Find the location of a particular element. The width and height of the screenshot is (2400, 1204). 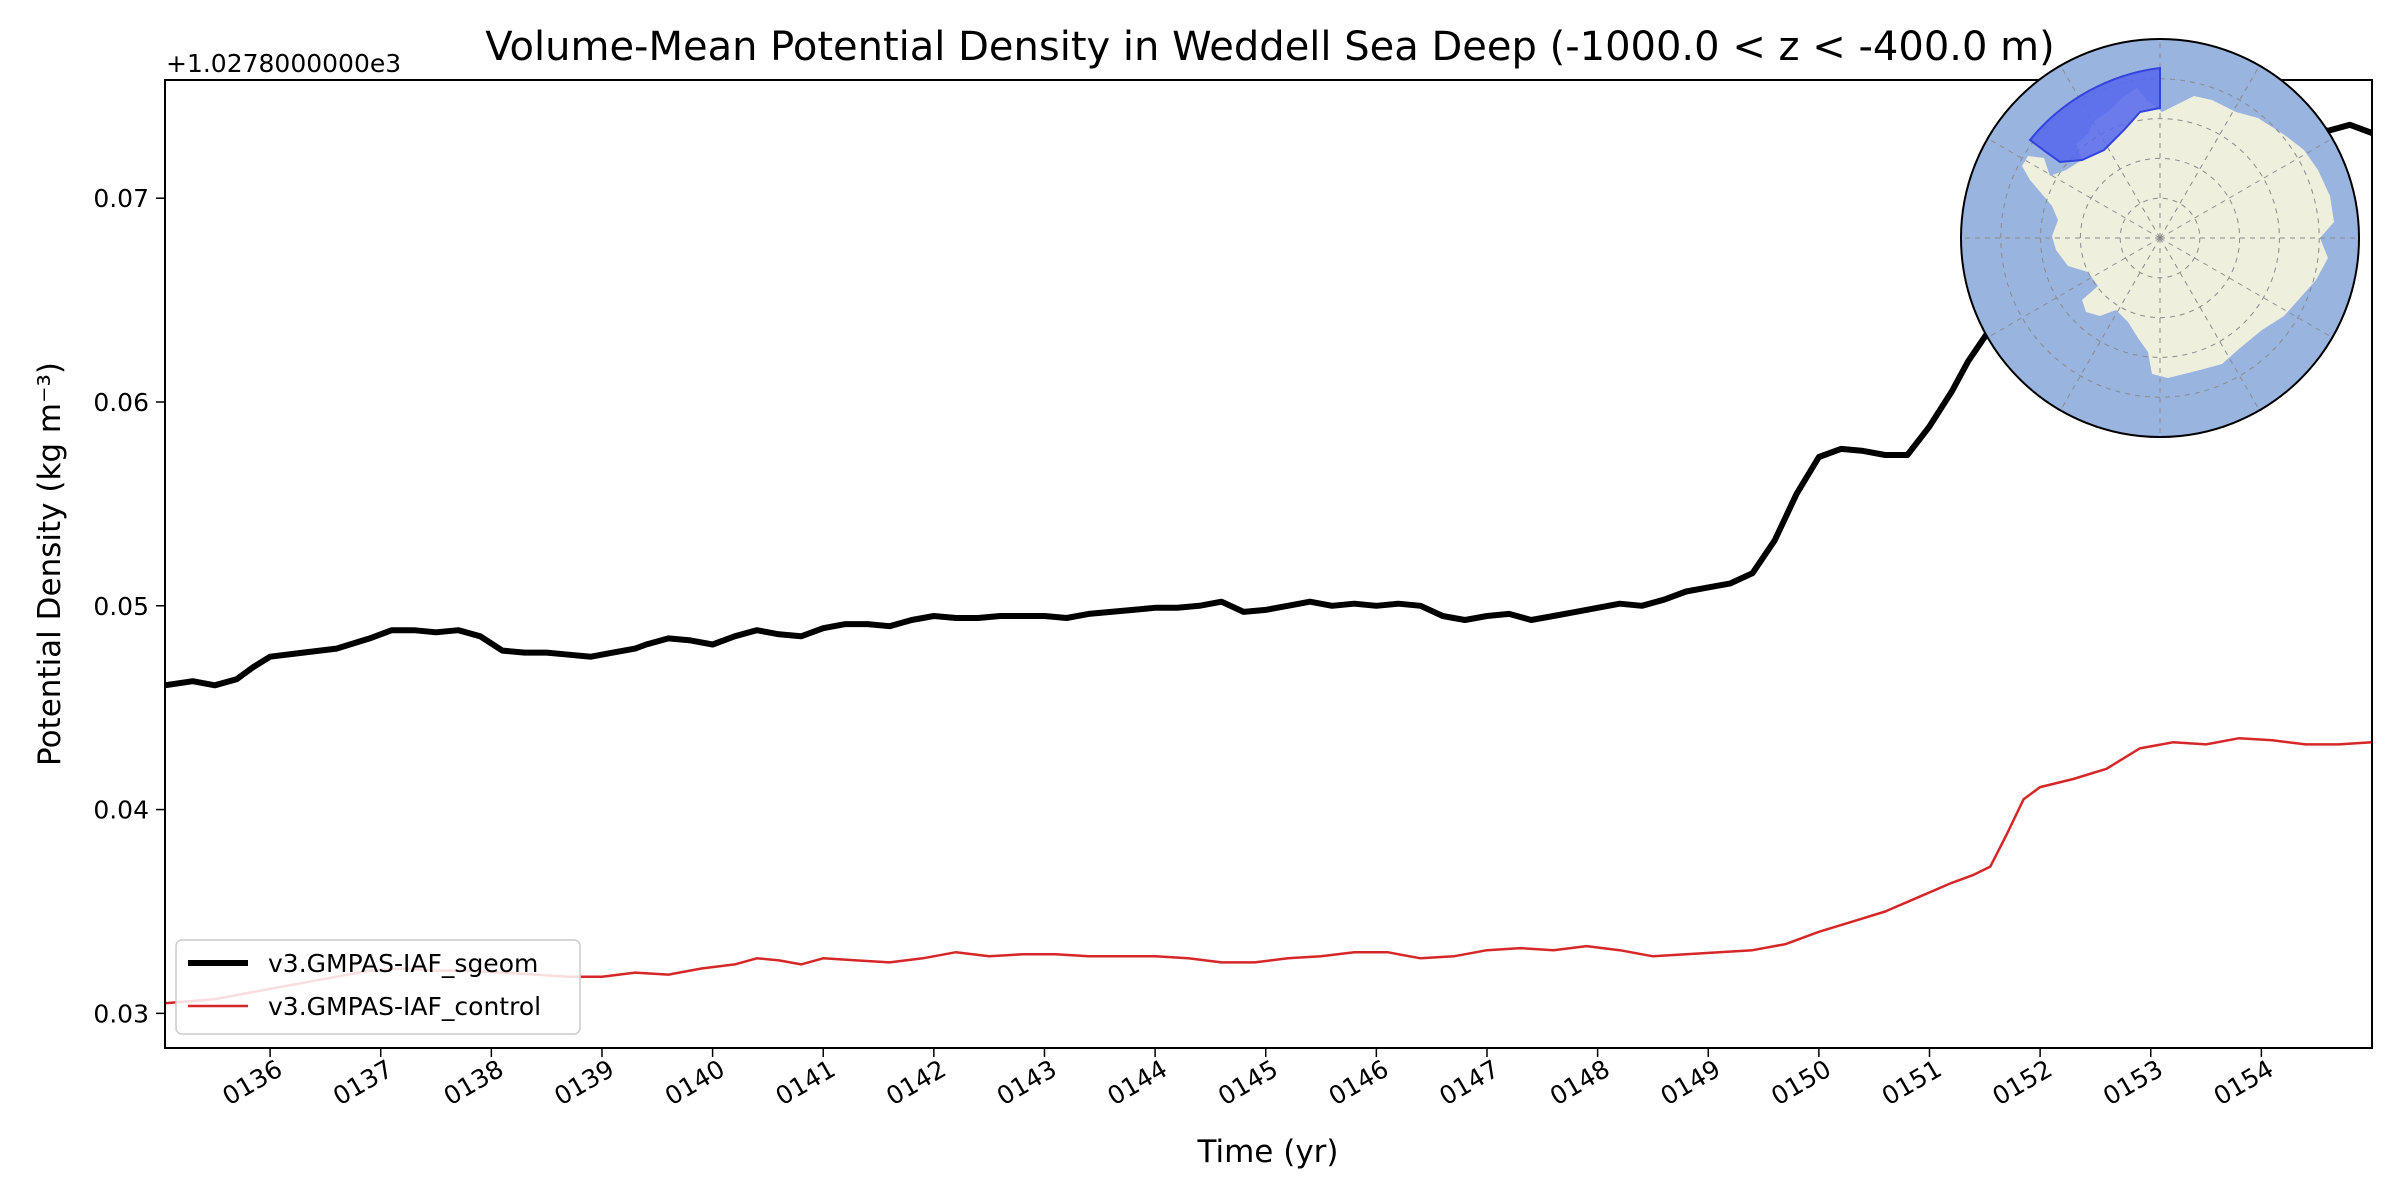

map-graticule is located at coordinates (2160, 238).